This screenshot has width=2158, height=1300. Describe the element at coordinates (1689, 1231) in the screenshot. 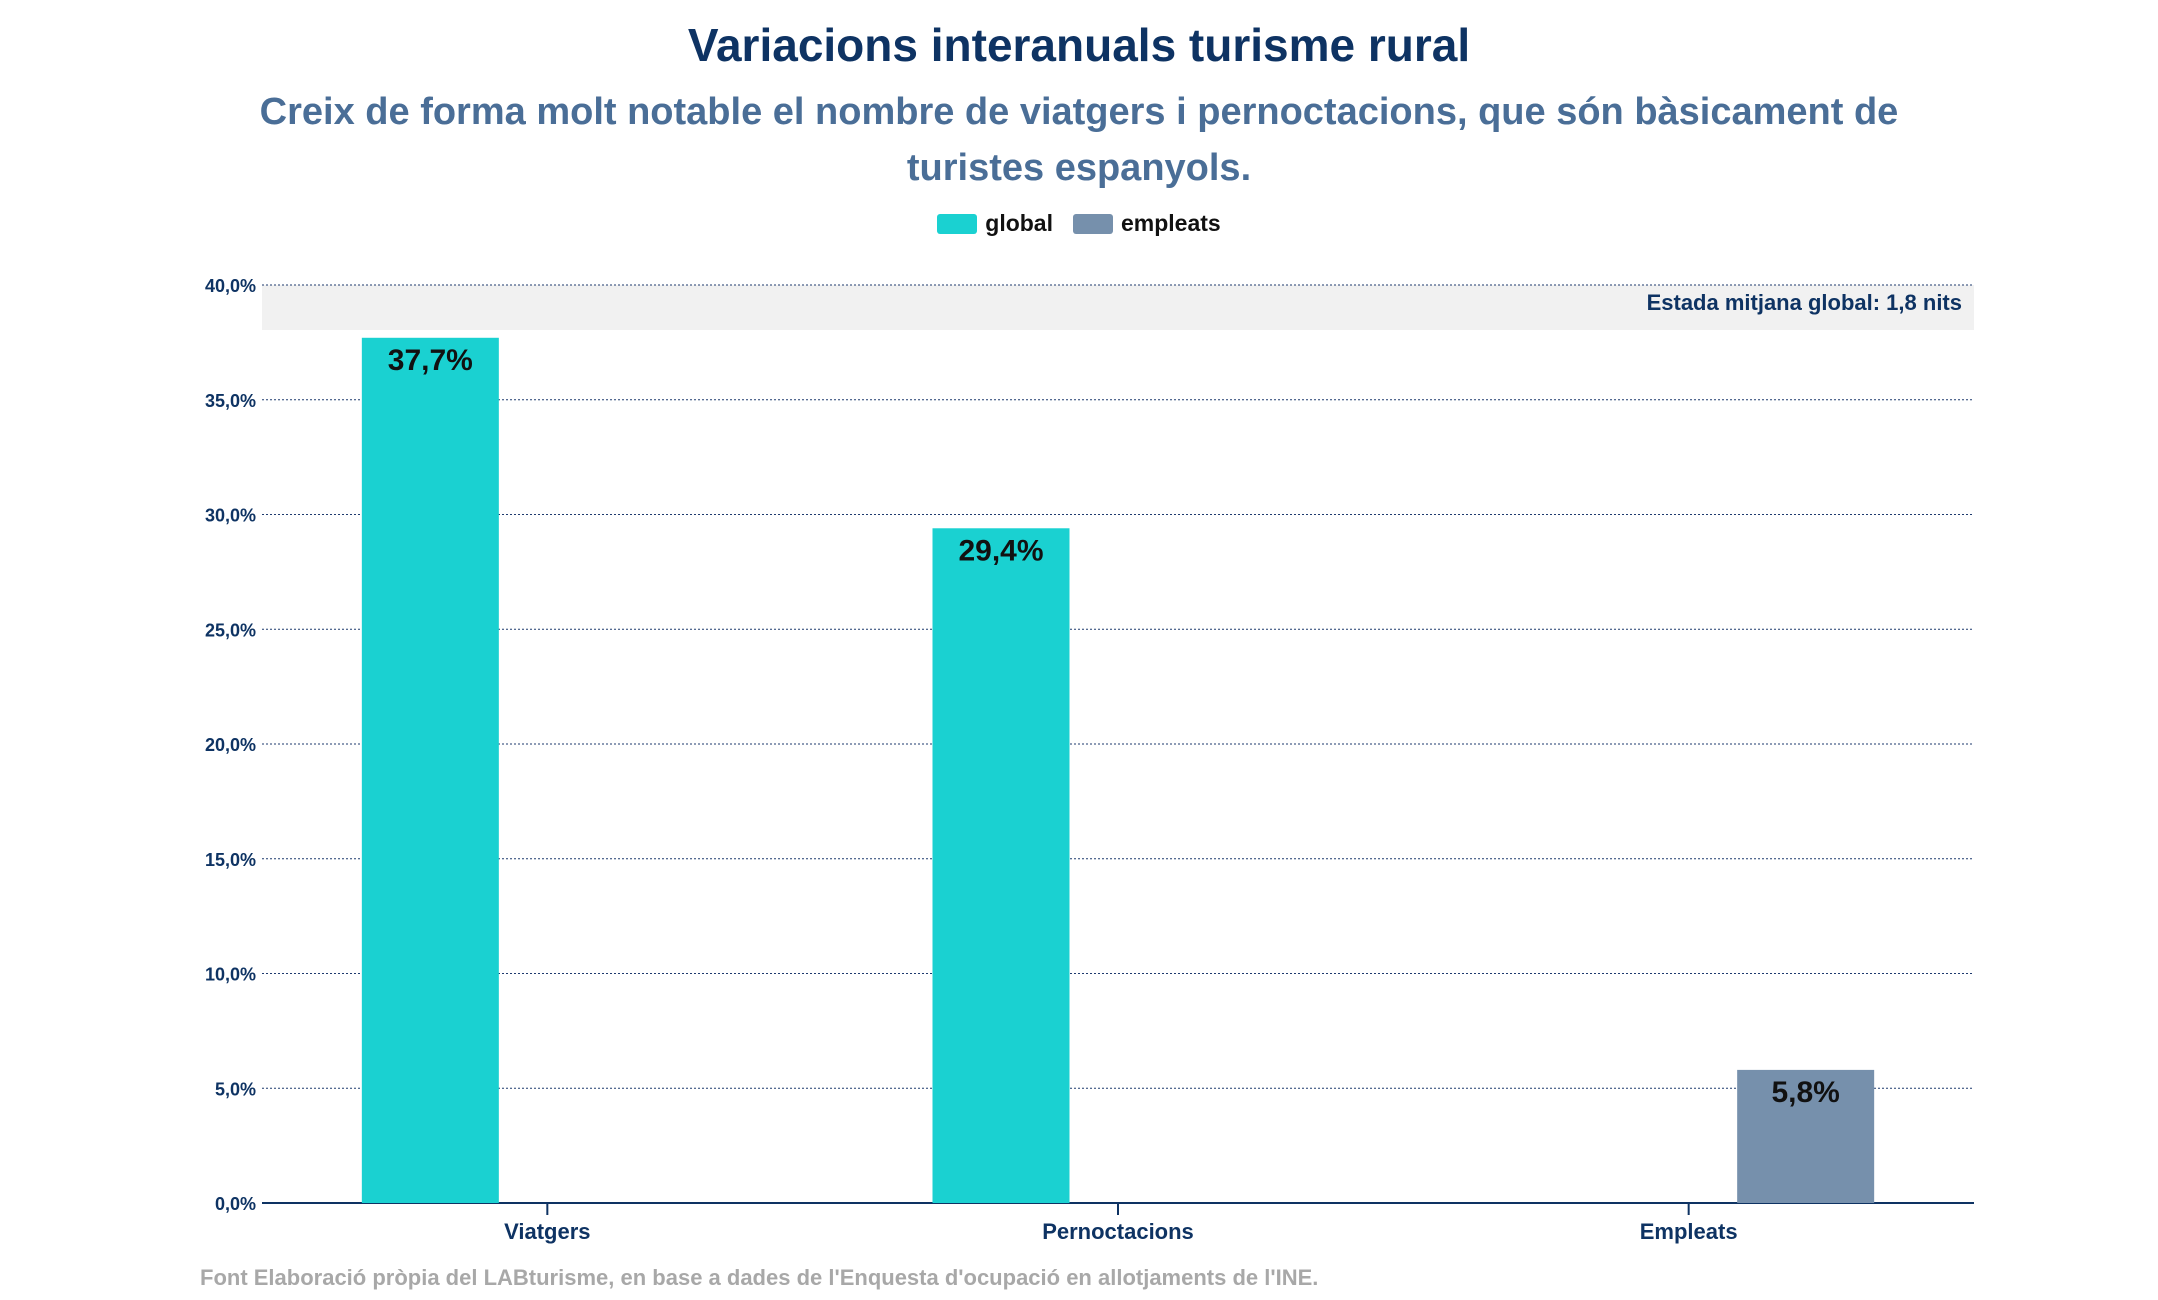

I see `x-tick-label: Empleats` at that location.